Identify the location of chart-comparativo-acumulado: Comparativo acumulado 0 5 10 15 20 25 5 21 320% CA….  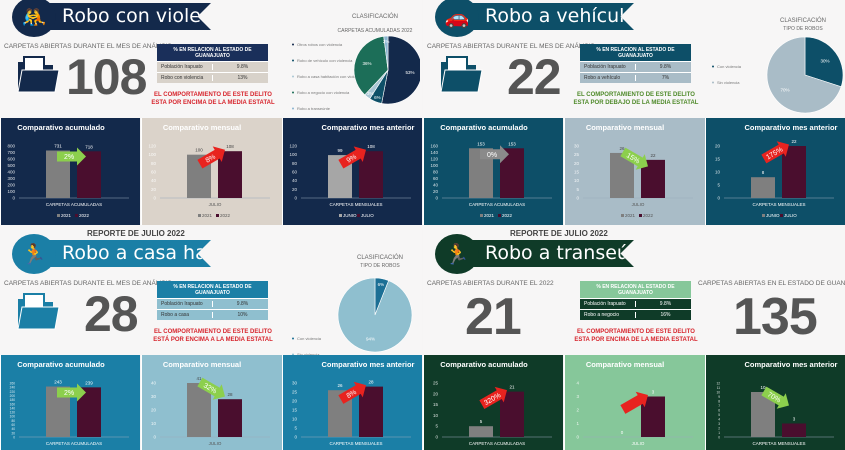
(493, 402).